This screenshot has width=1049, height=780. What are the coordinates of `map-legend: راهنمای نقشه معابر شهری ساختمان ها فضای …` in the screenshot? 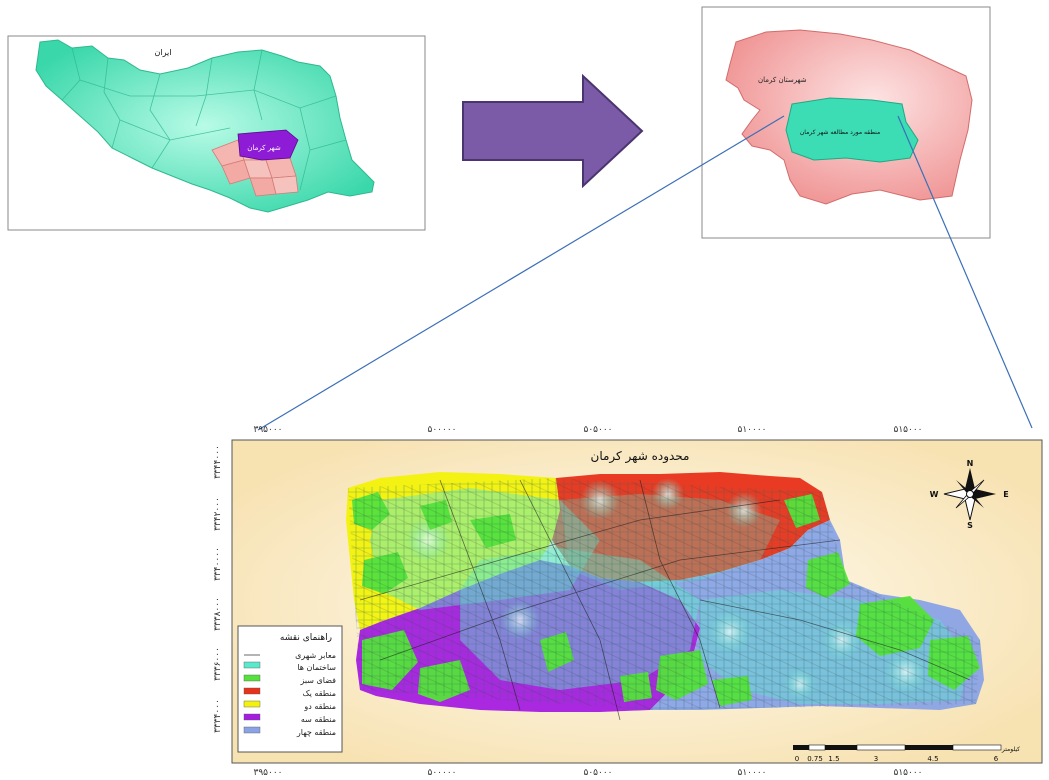 It's located at (290, 689).